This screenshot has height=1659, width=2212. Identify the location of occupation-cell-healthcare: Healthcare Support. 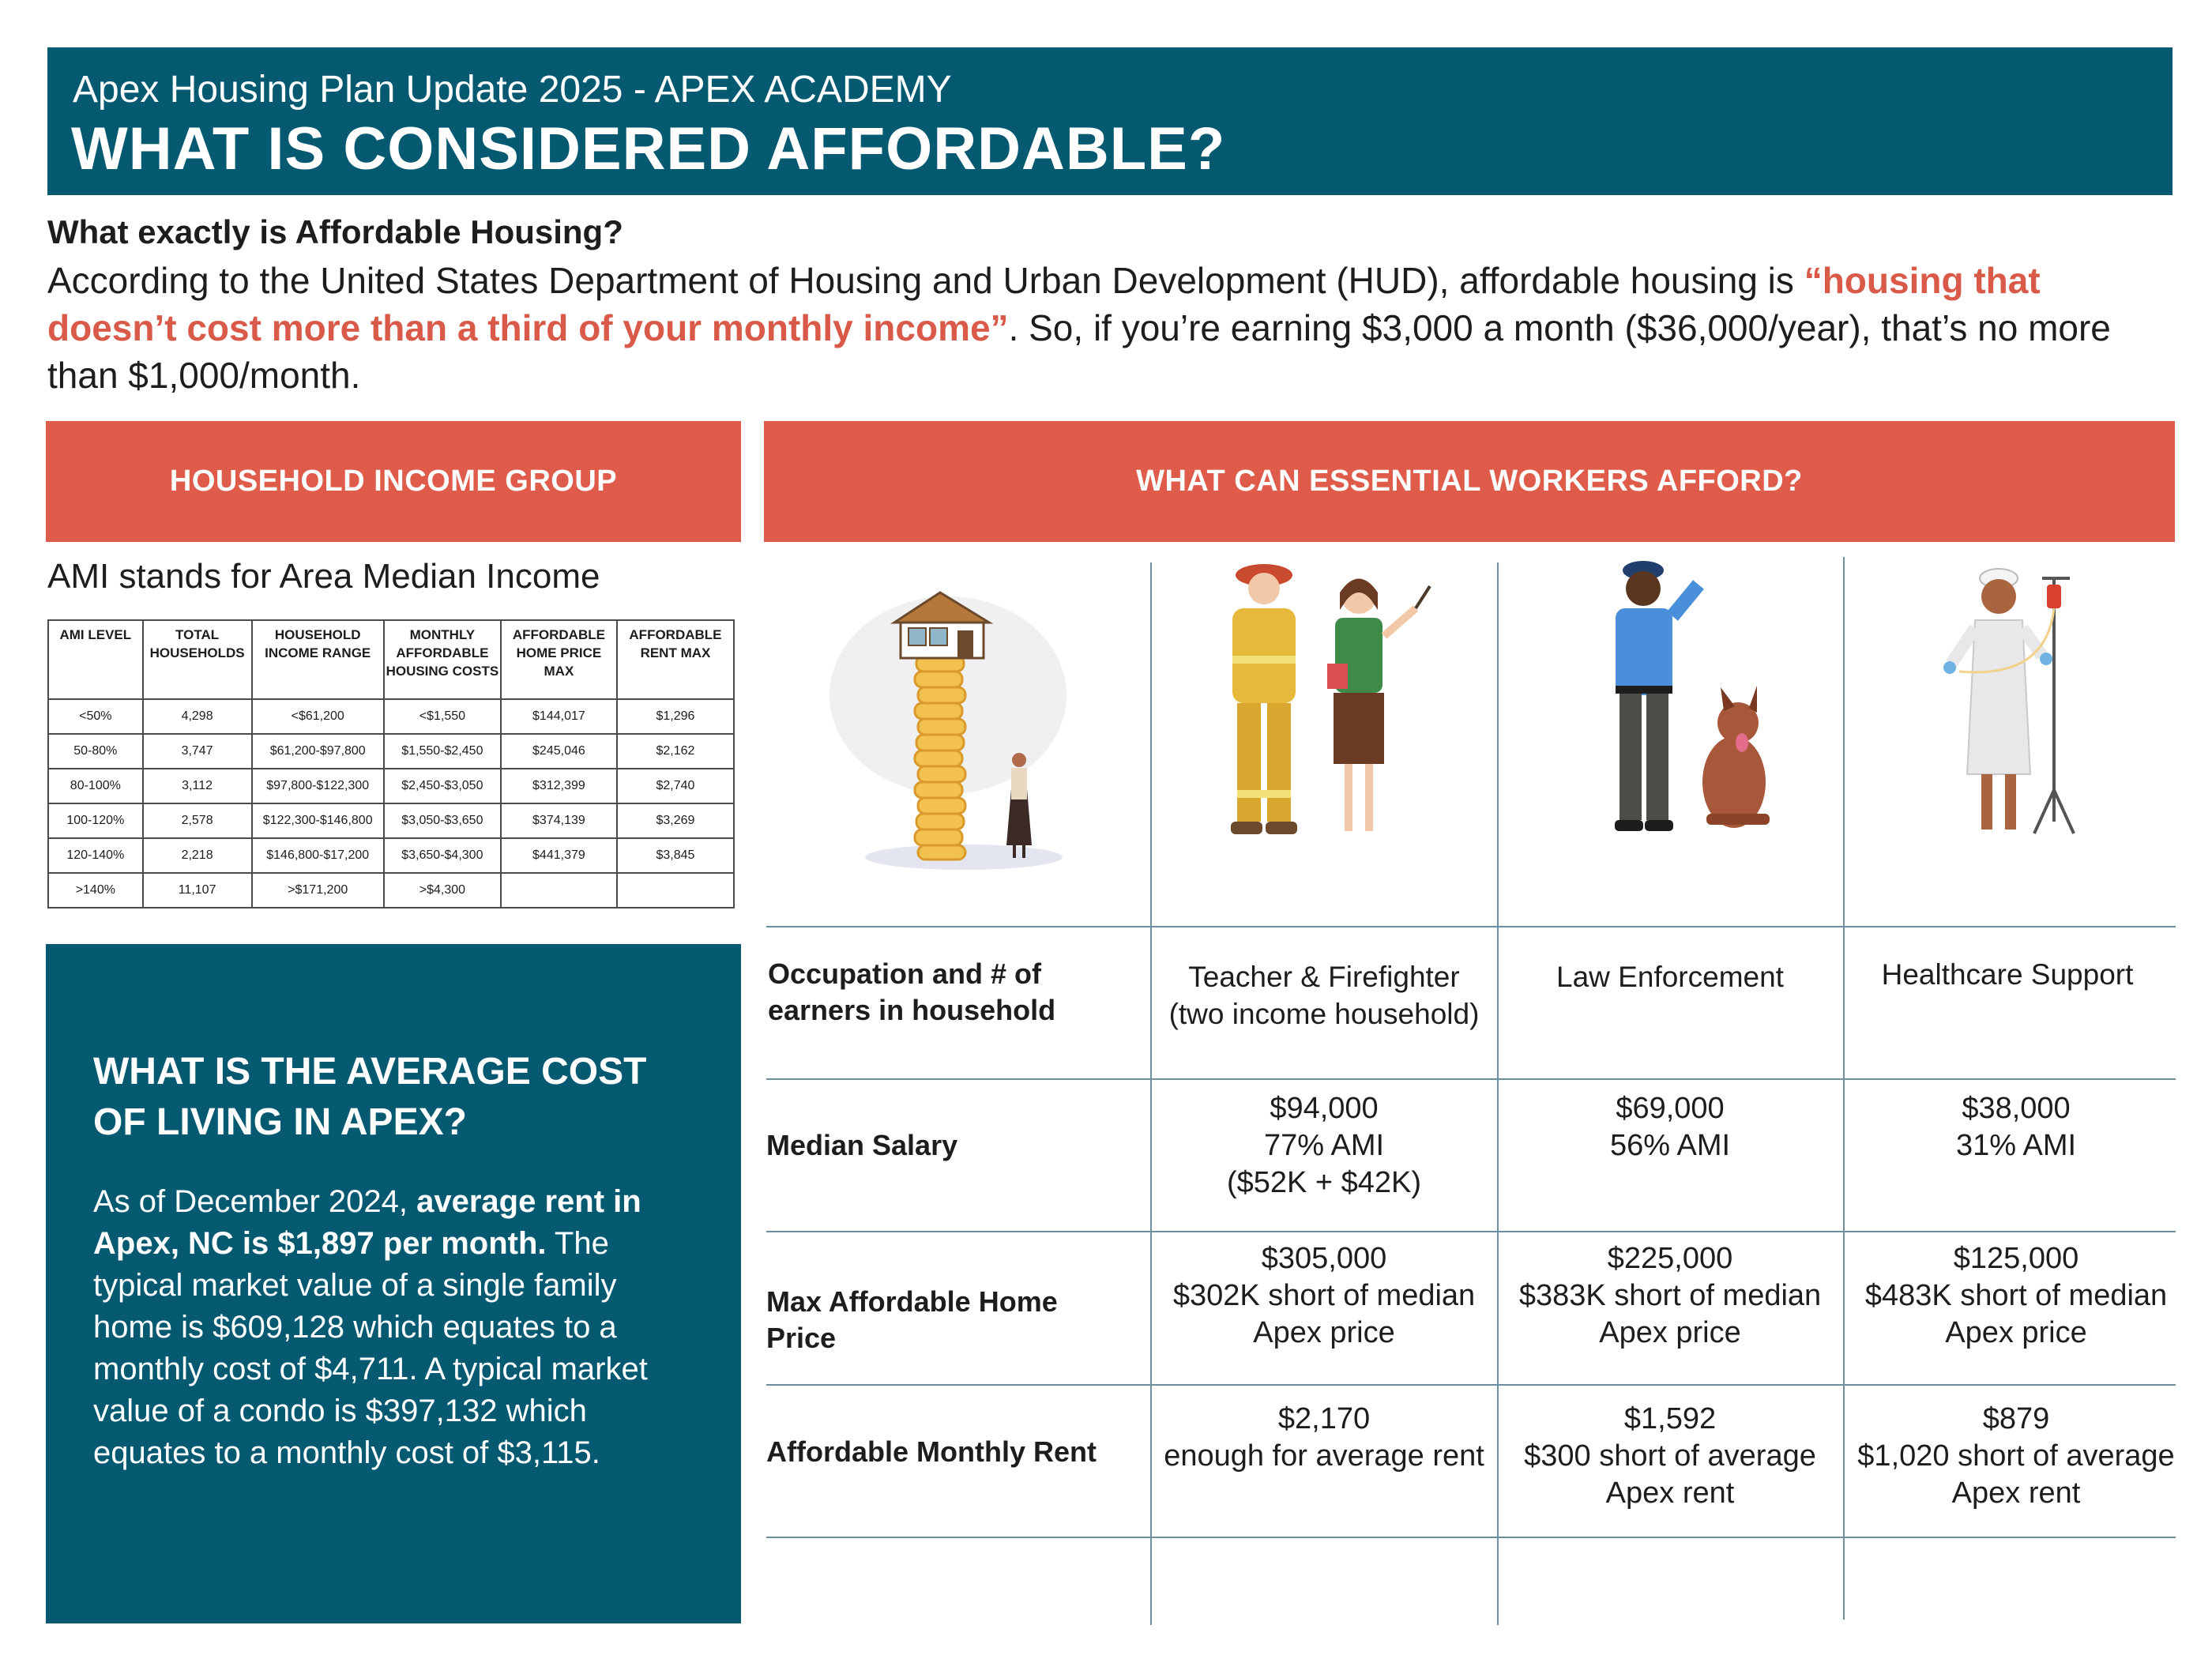
(2008, 975).